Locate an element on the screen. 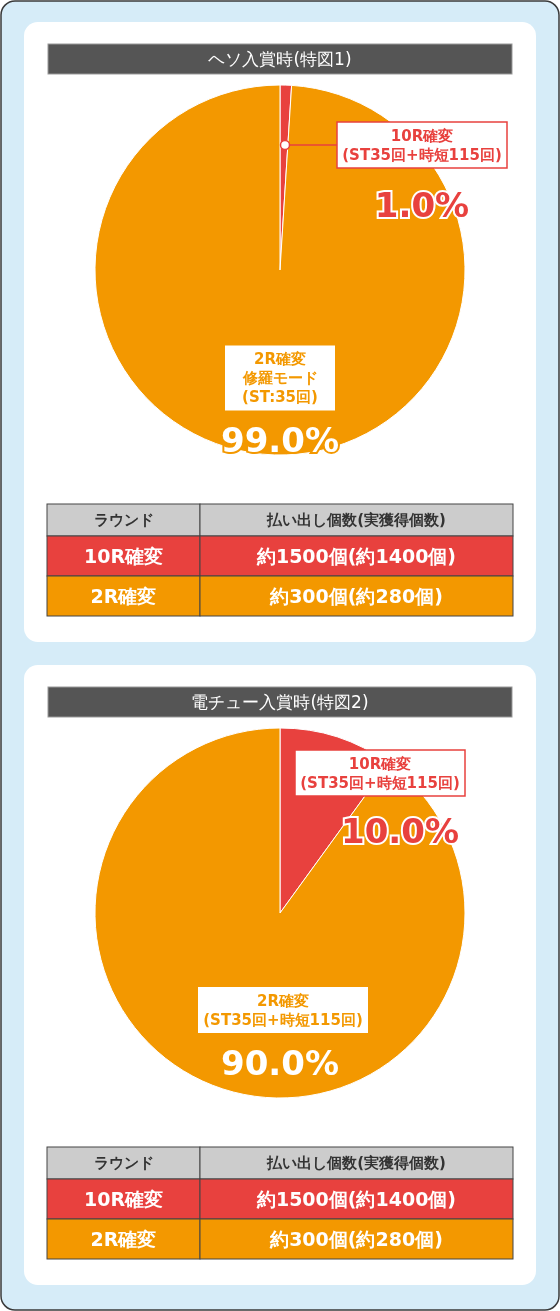 The image size is (560, 1311). chart-title: ヘソ入賞時(特図1) is located at coordinates (280, 59).